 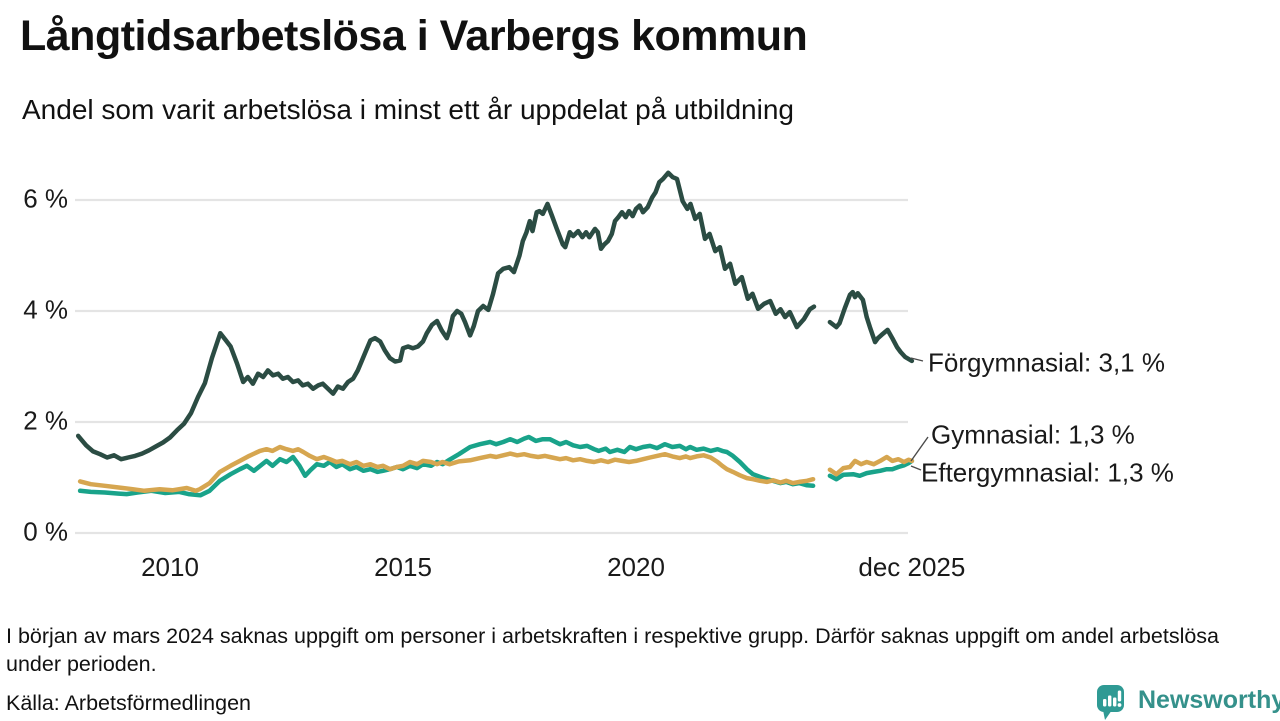 What do you see at coordinates (45, 420) in the screenshot?
I see `y-tick-label: 2 %` at bounding box center [45, 420].